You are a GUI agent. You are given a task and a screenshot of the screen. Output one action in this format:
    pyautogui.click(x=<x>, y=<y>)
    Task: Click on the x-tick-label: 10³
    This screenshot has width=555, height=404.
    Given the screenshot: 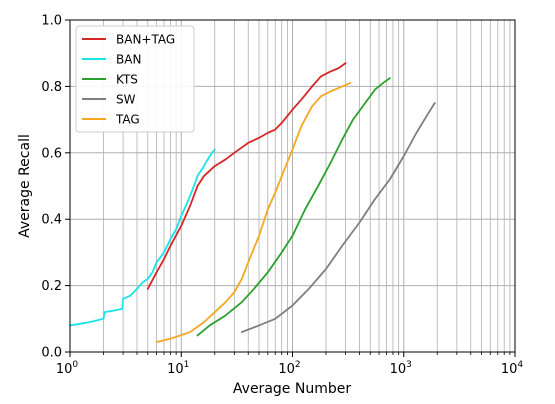 What is the action you would take?
    pyautogui.click(x=401, y=368)
    